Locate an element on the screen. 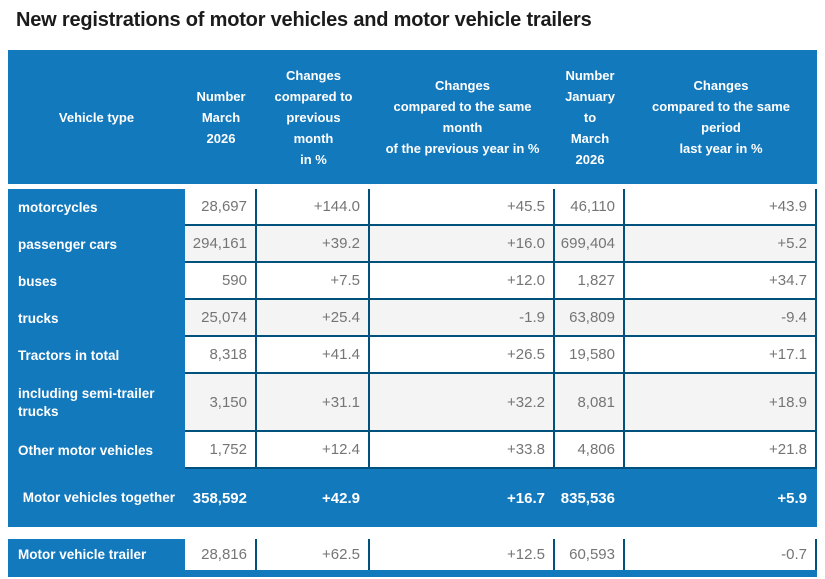  cell-change-prev-month: +144.0 is located at coordinates (313, 207).